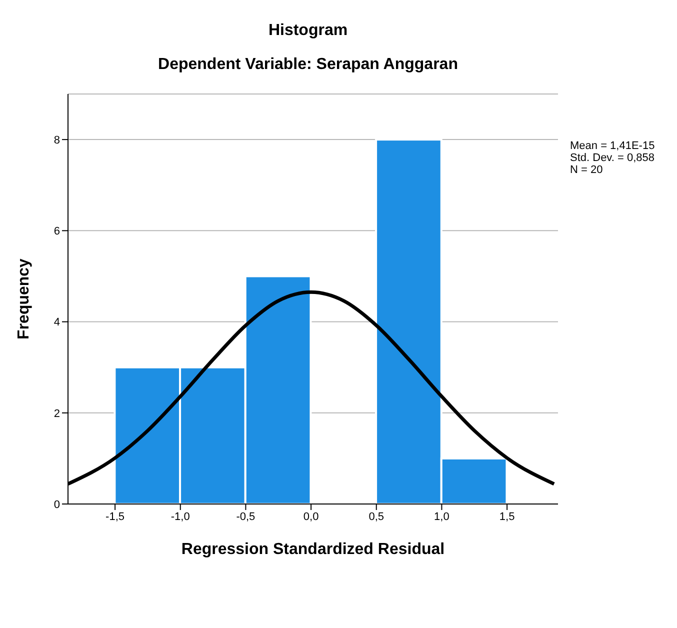 The image size is (677, 628). What do you see at coordinates (308, 65) in the screenshot?
I see `chart-subtitle: Dependent Variable: Serapan Anggaran` at bounding box center [308, 65].